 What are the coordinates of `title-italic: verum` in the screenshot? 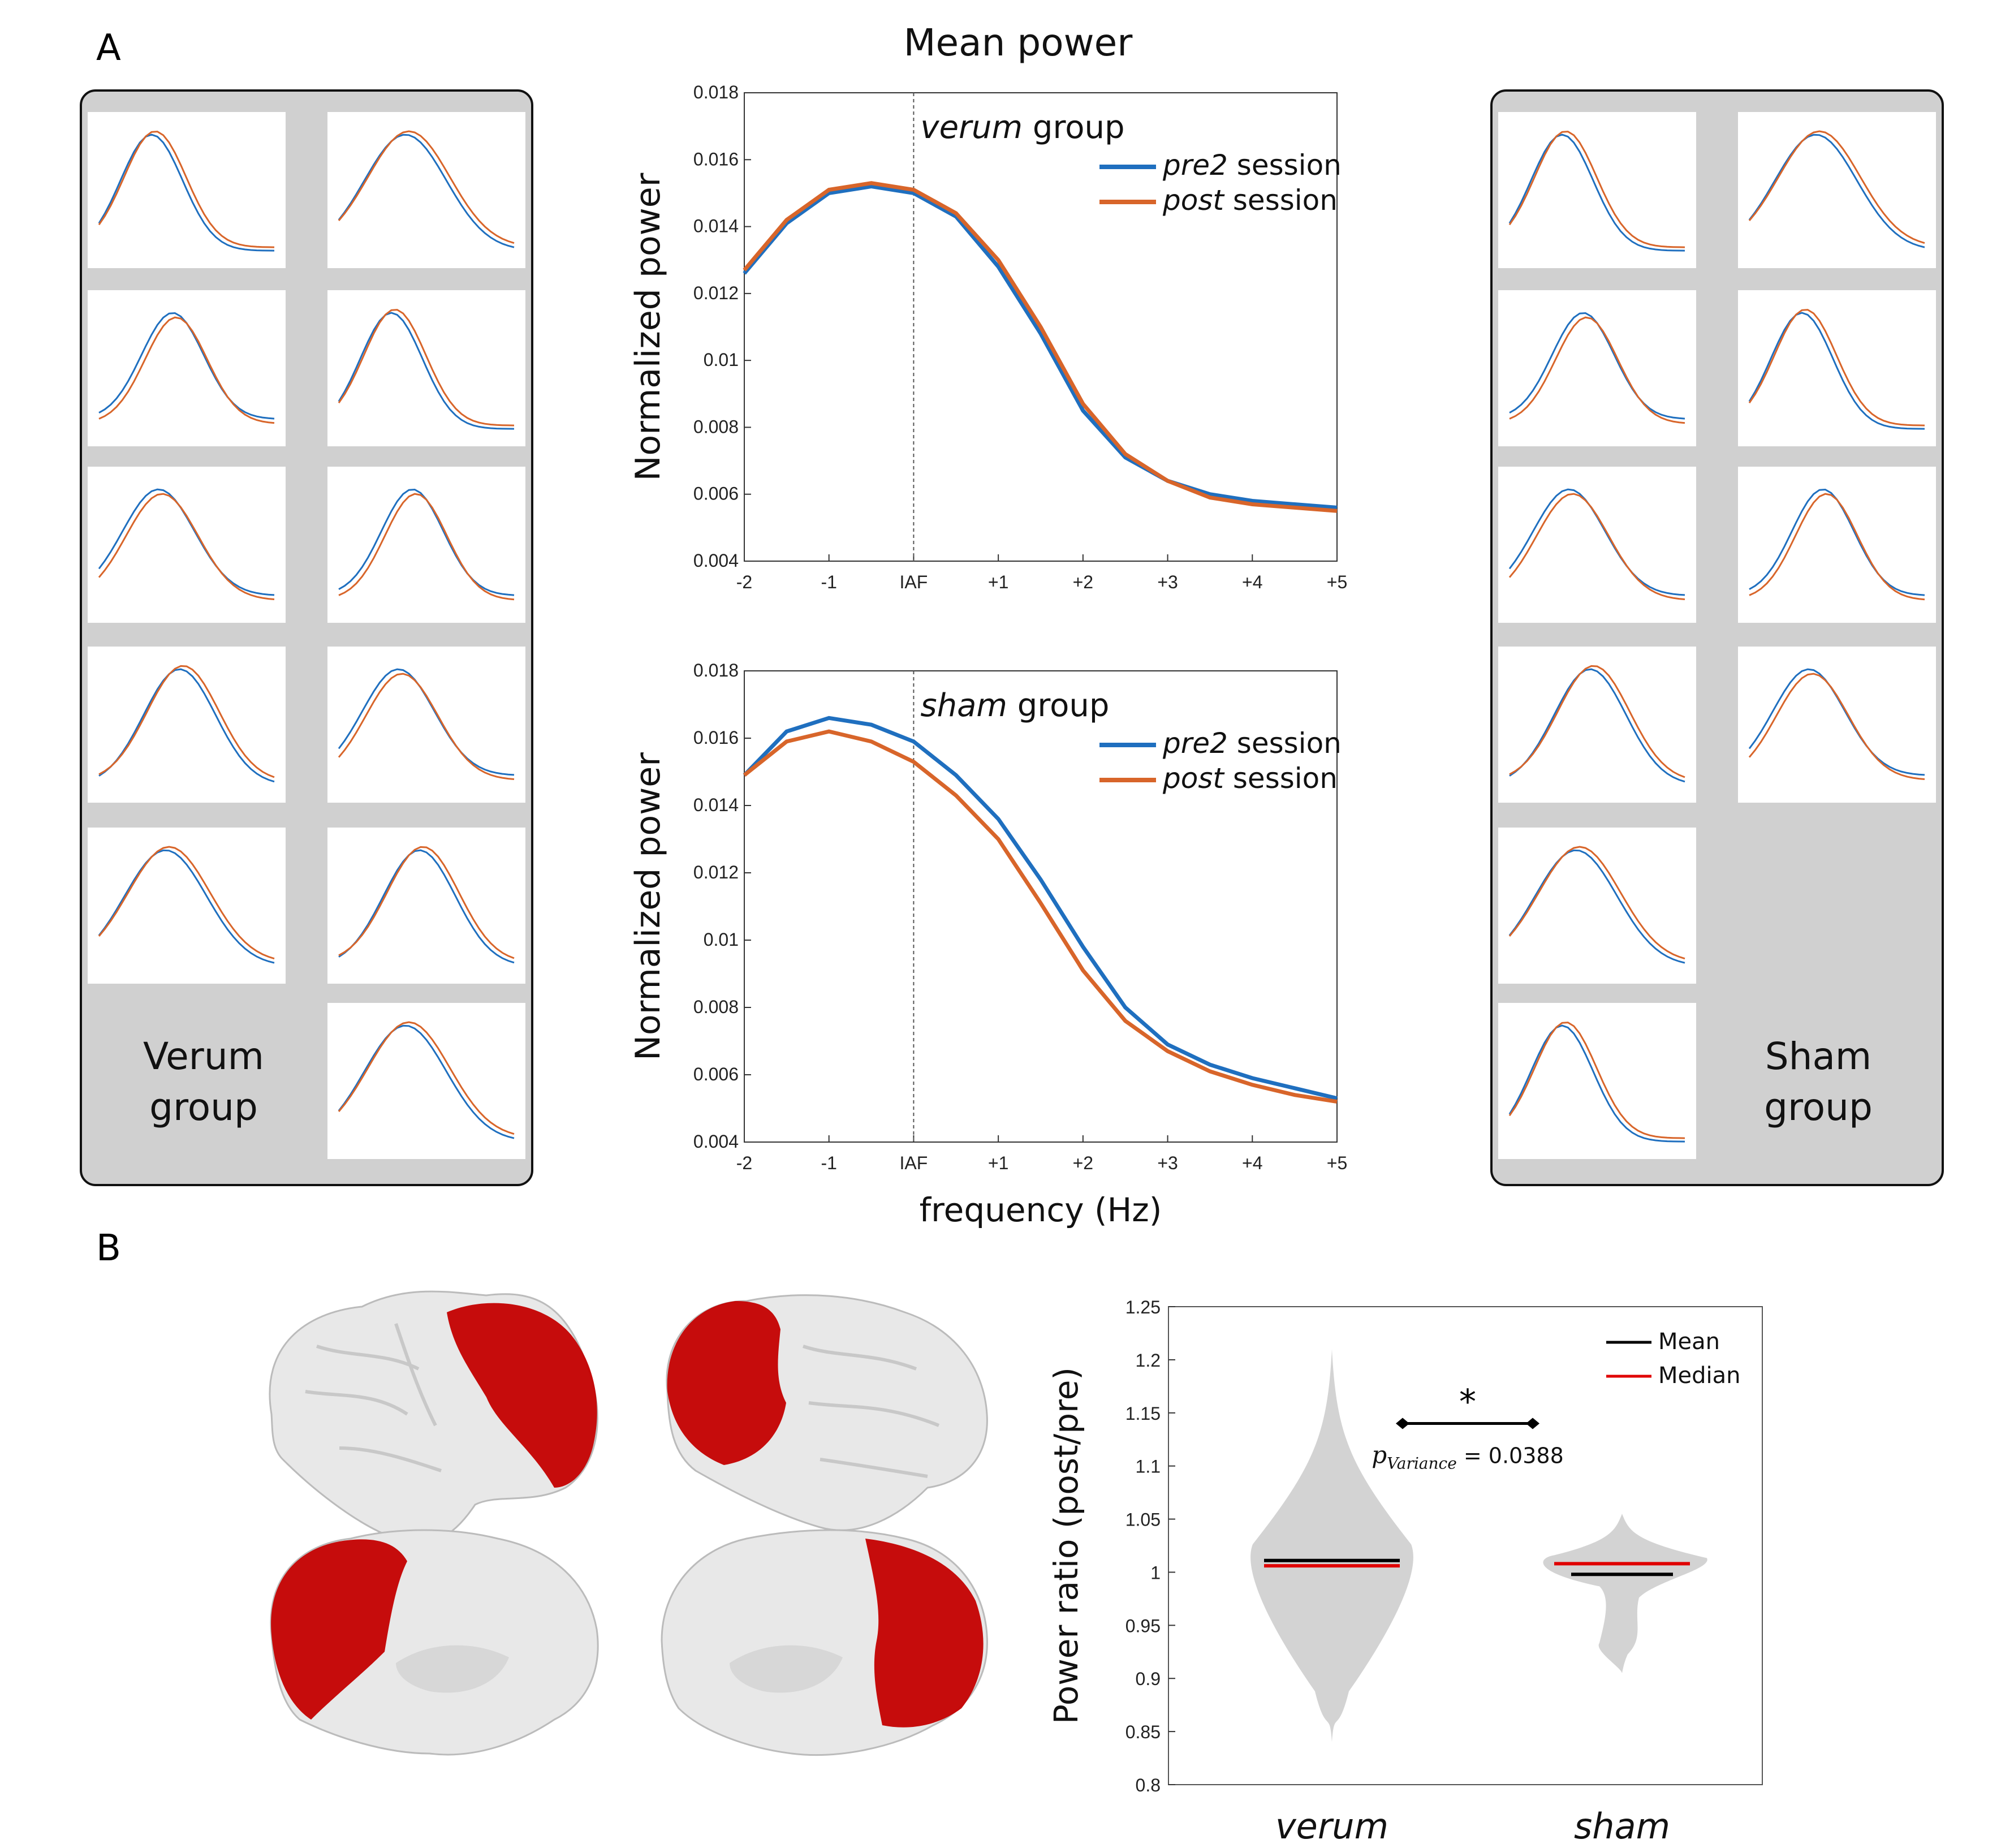 It's located at (971, 127).